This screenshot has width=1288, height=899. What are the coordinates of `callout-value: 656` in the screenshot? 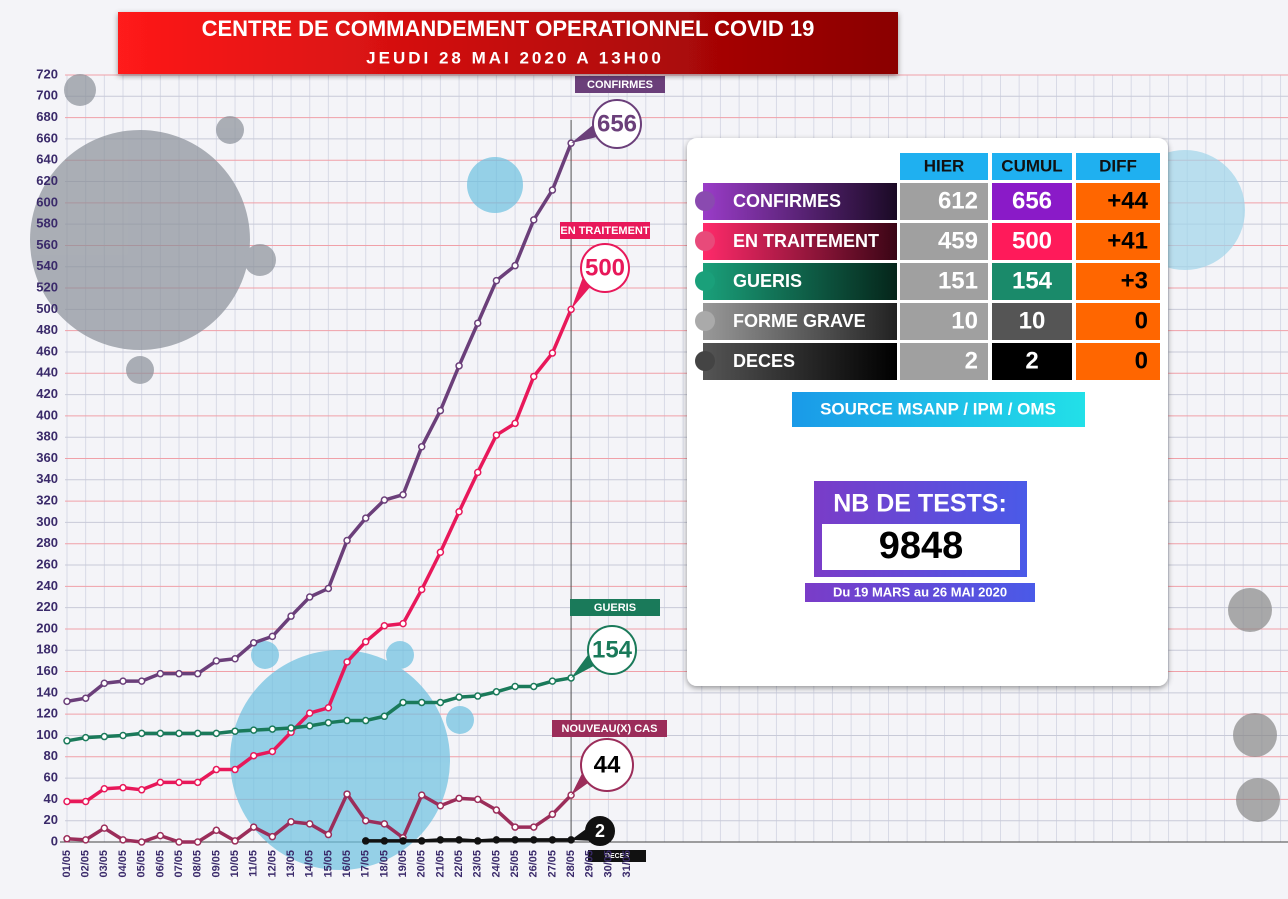 It's located at (617, 123).